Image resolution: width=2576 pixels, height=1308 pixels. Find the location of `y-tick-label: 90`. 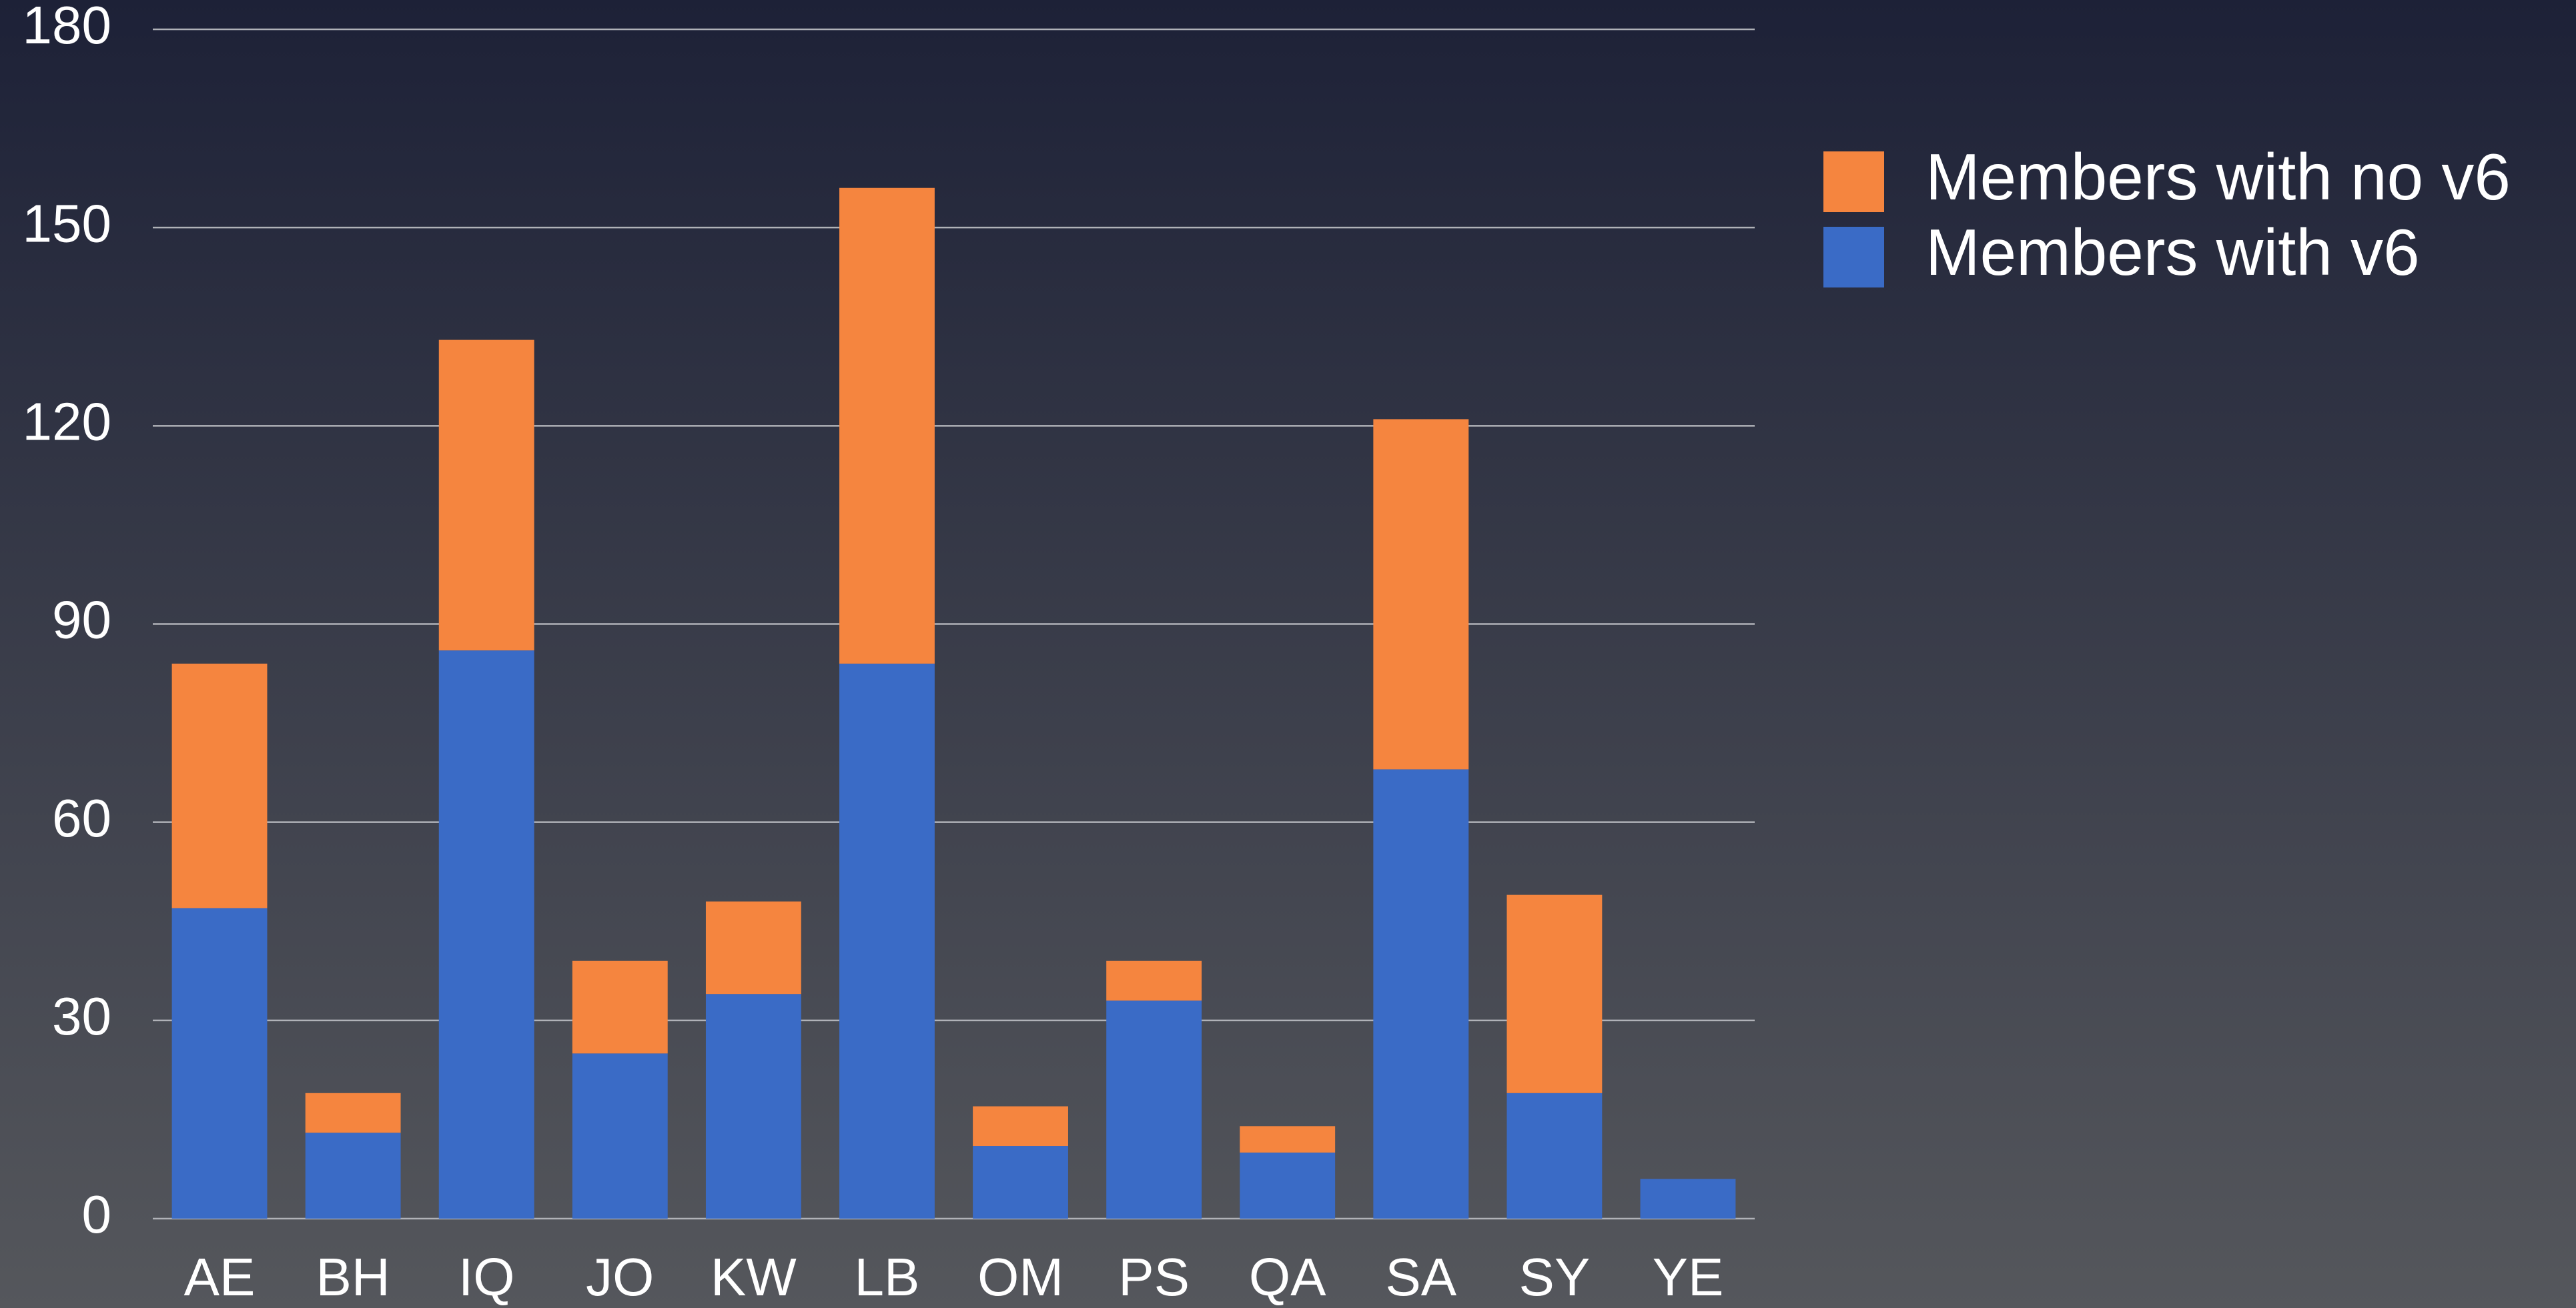

y-tick-label: 90 is located at coordinates (81, 620).